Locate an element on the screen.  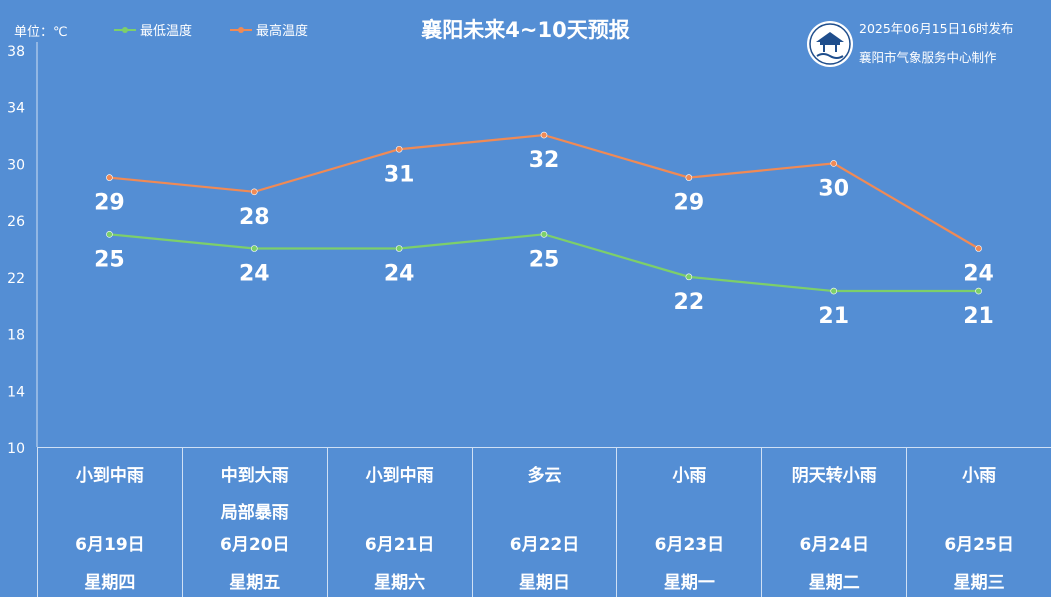
weekday-label: 星期五 is located at coordinates (255, 583).